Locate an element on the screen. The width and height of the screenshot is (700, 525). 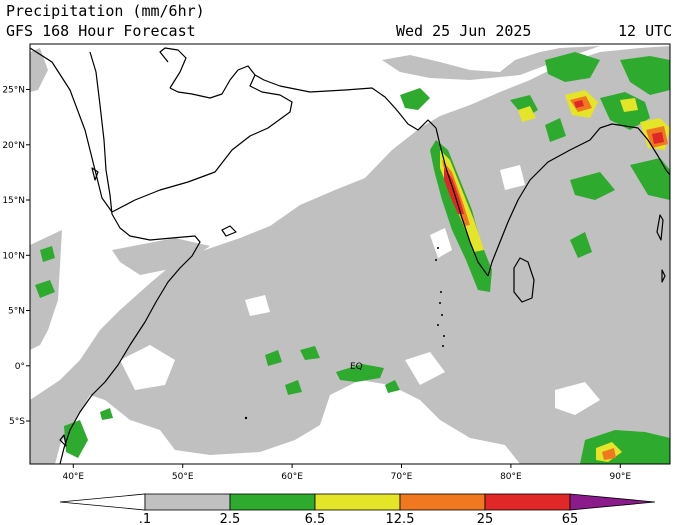
lon-tick-label: 80°E is located at coordinates (511, 477).